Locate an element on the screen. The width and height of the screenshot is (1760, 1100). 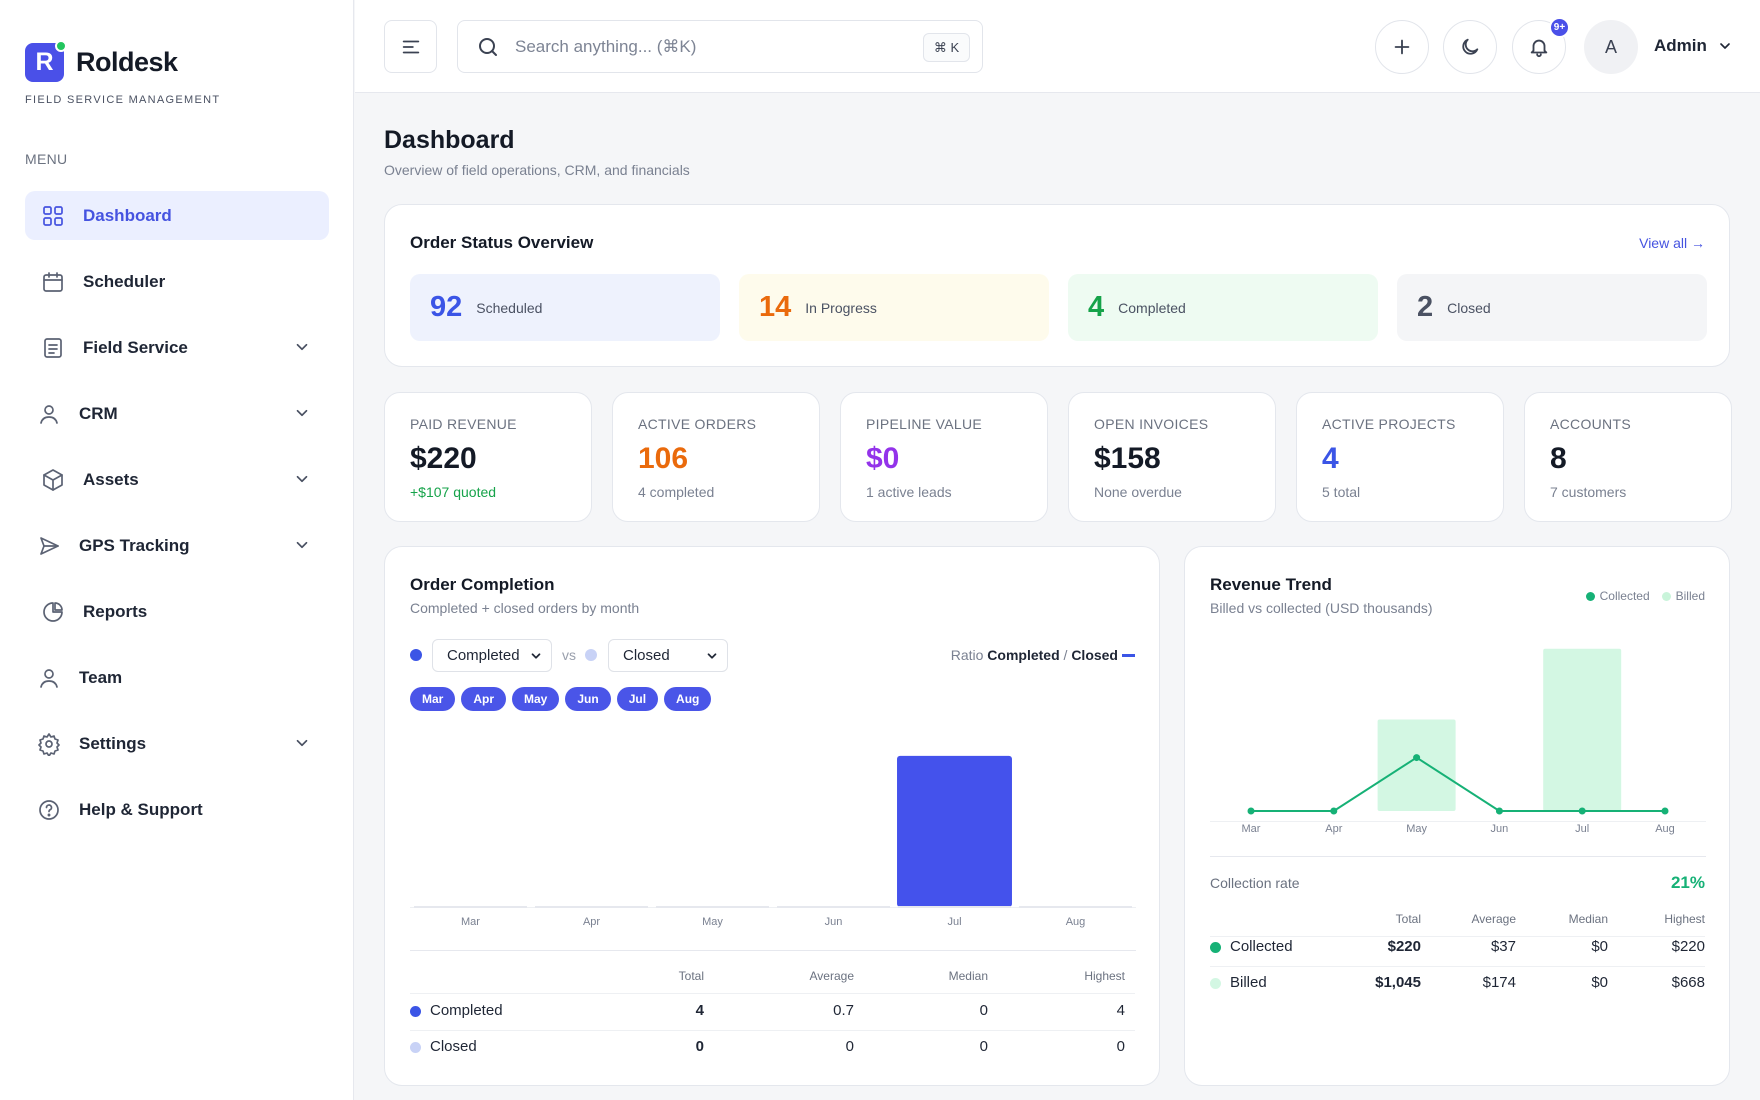
revenue-trend-subtitle: Billed vs collected (USD thousands) is located at coordinates (1321, 608).